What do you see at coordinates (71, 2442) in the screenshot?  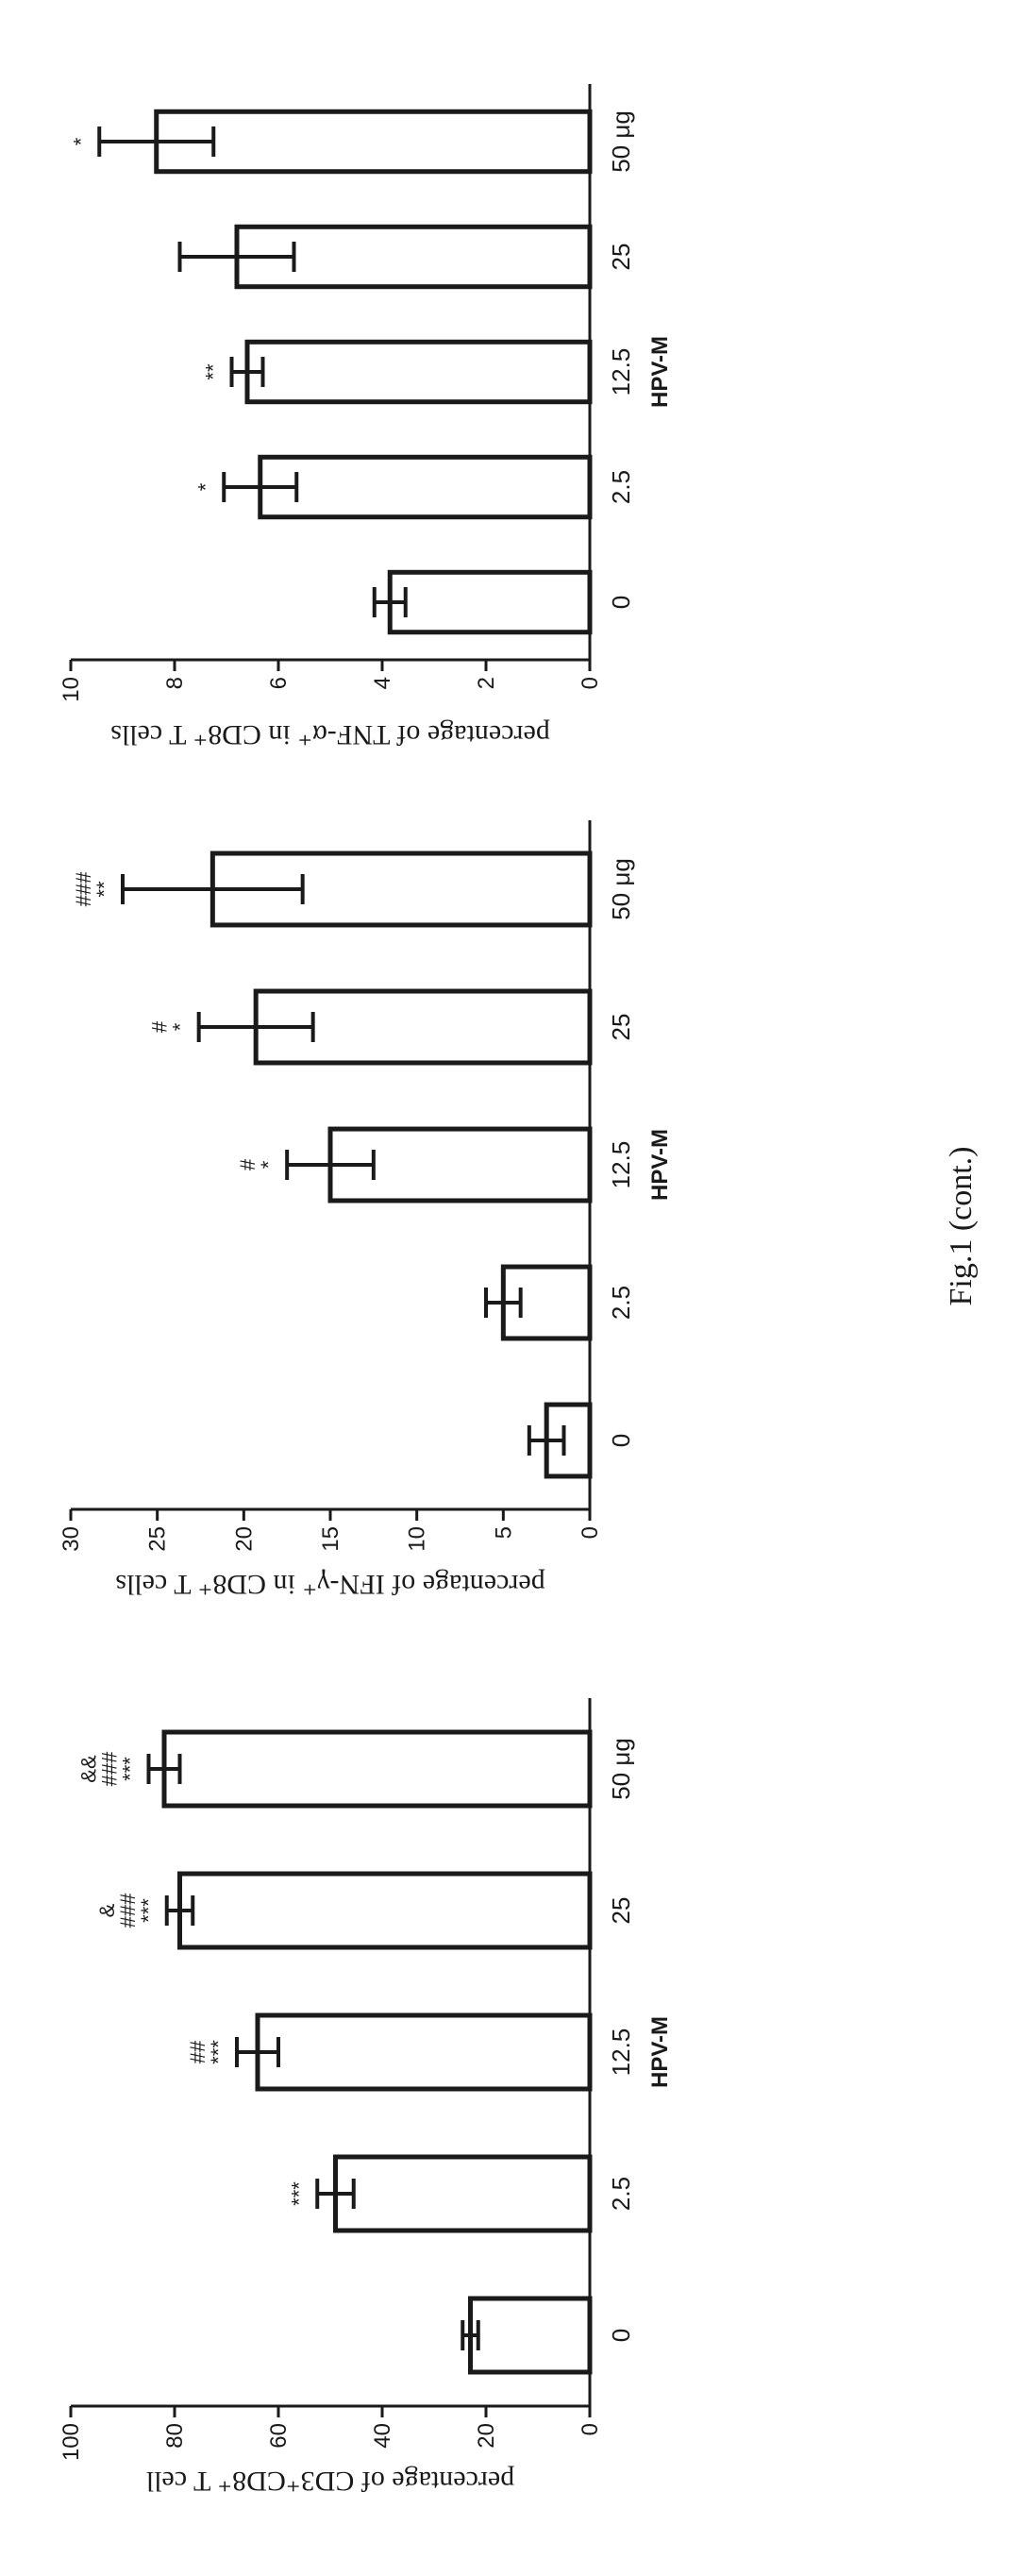 I see `y-tick-label: 100` at bounding box center [71, 2442].